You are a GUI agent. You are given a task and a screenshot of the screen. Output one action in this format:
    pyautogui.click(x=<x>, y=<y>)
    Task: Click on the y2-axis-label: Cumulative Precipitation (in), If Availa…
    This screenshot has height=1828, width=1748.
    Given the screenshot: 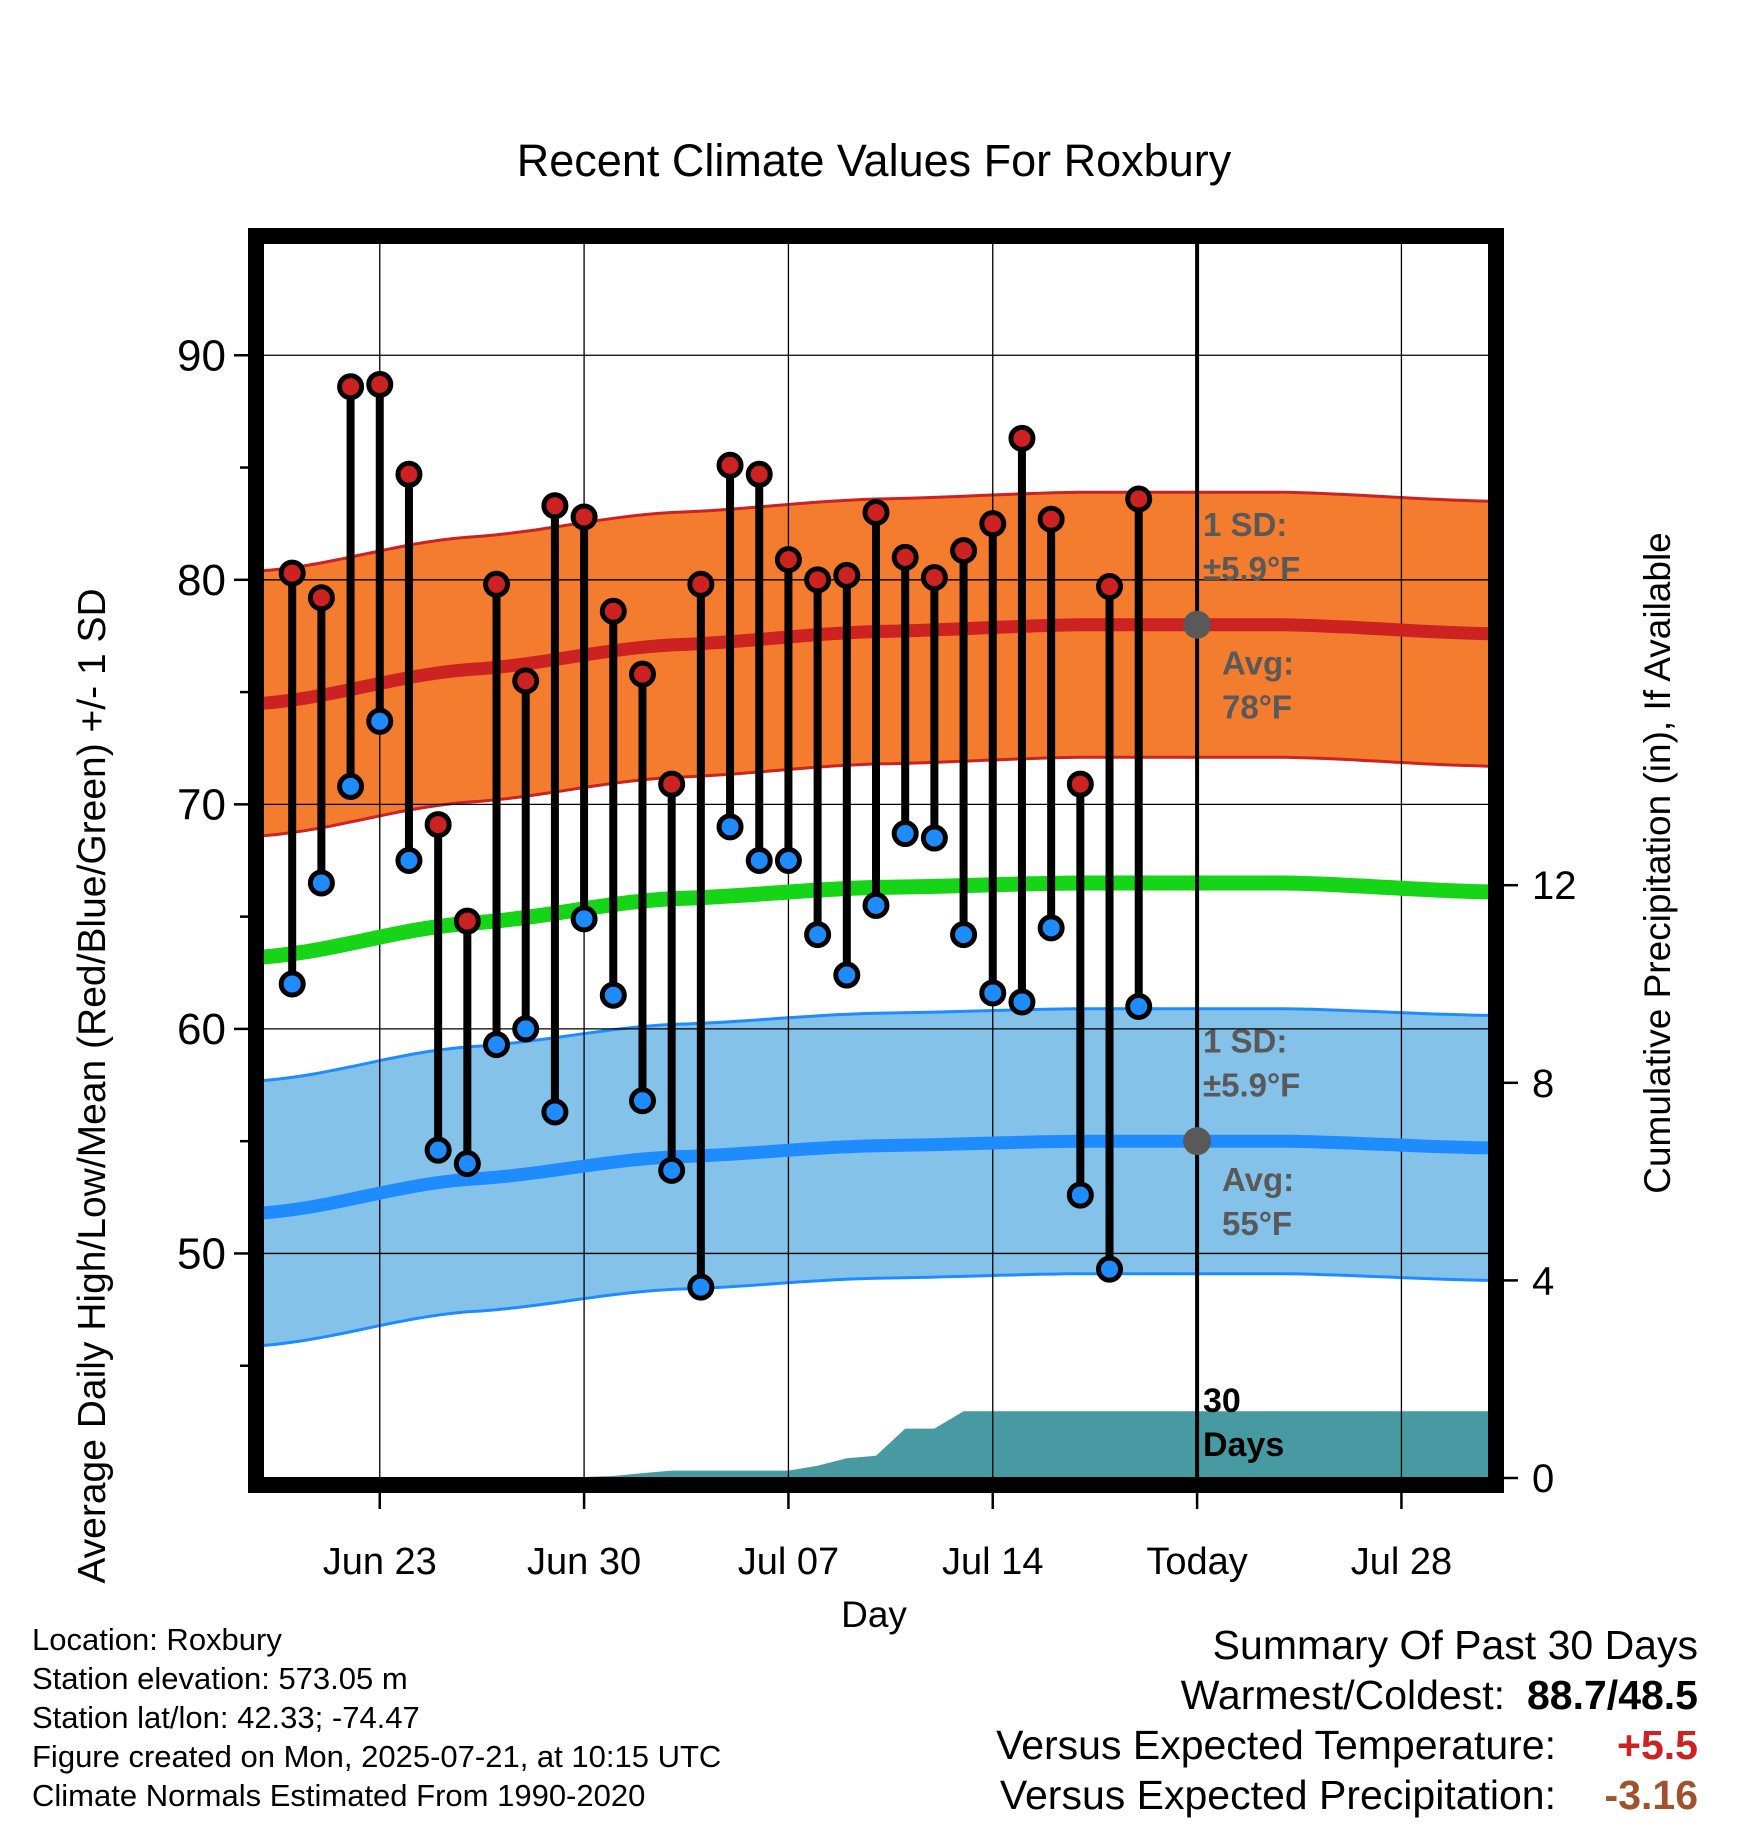 What is the action you would take?
    pyautogui.click(x=1657, y=863)
    